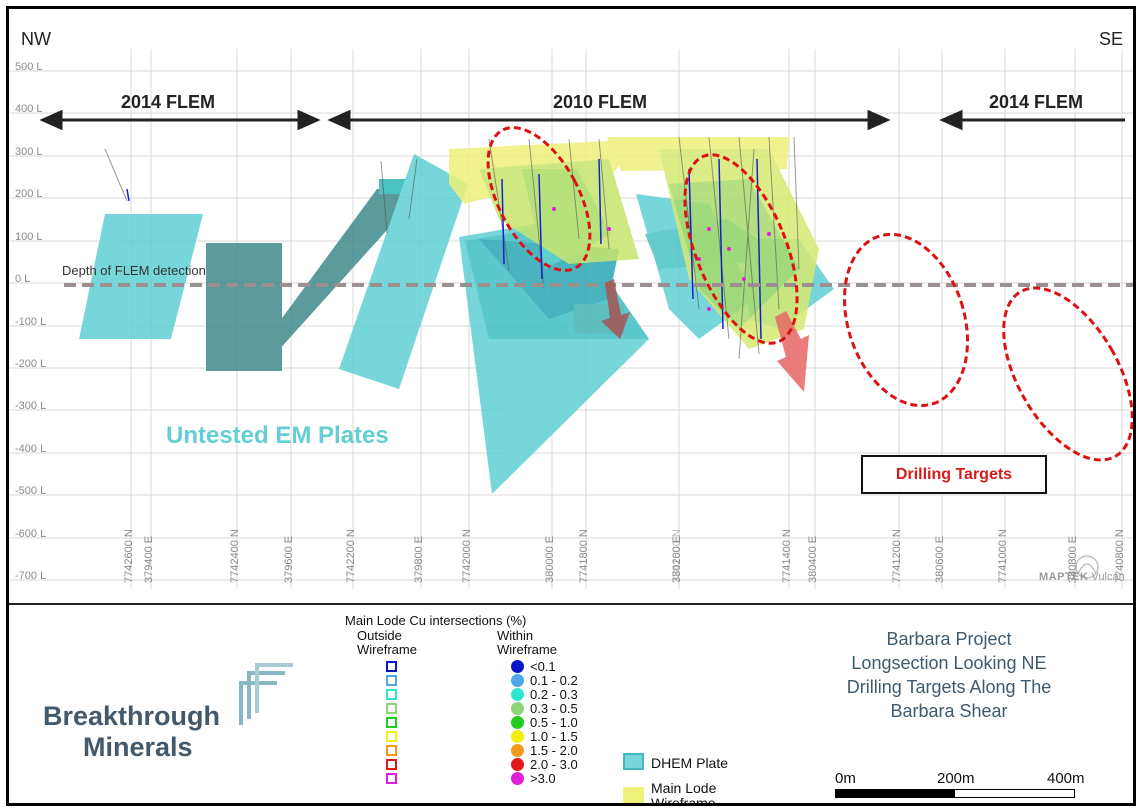 The height and width of the screenshot is (811, 1142). Describe the element at coordinates (897, 556) in the screenshot. I see `coordinate-label: 7741200 N` at that location.